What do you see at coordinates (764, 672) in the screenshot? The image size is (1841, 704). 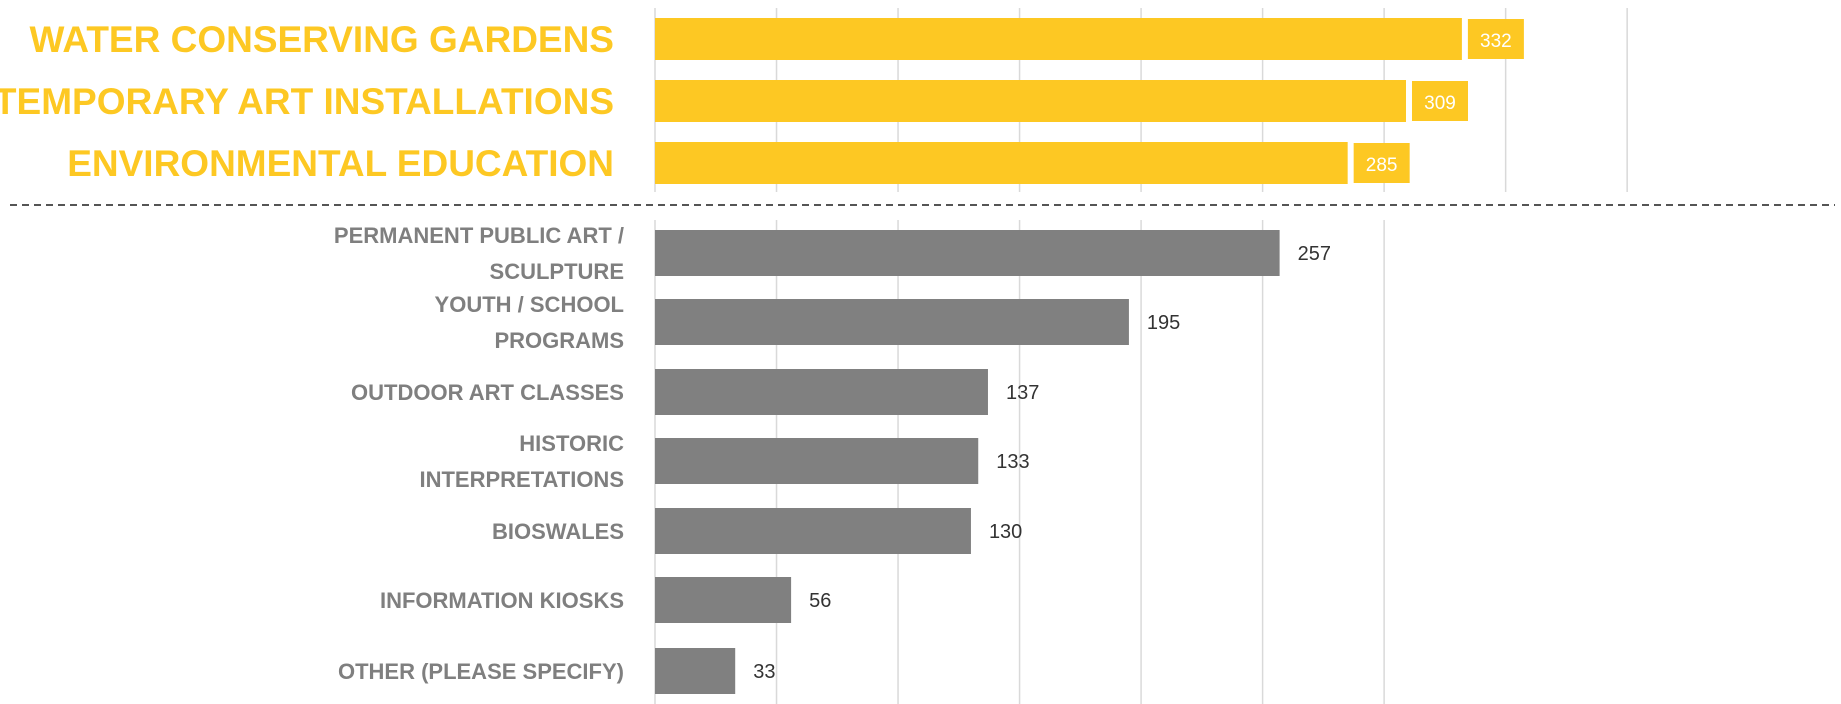 I see `value-label-bottom-6: 33` at bounding box center [764, 672].